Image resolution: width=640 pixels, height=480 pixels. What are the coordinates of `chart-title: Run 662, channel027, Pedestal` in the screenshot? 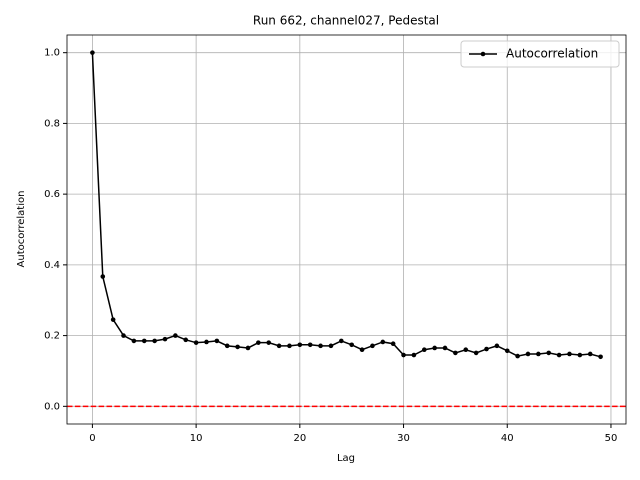 It's located at (346, 21).